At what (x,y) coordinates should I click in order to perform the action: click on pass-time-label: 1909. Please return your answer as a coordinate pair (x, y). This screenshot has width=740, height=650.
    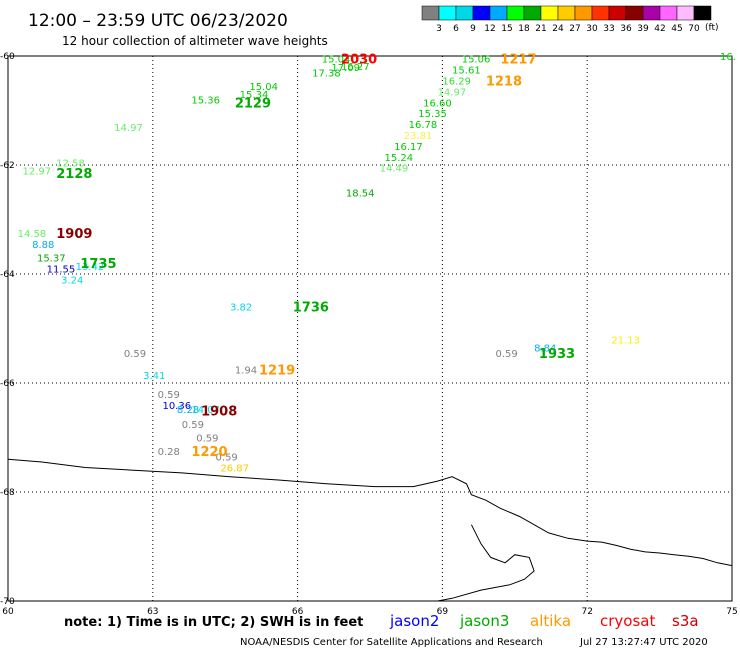
    Looking at the image, I should click on (74, 234).